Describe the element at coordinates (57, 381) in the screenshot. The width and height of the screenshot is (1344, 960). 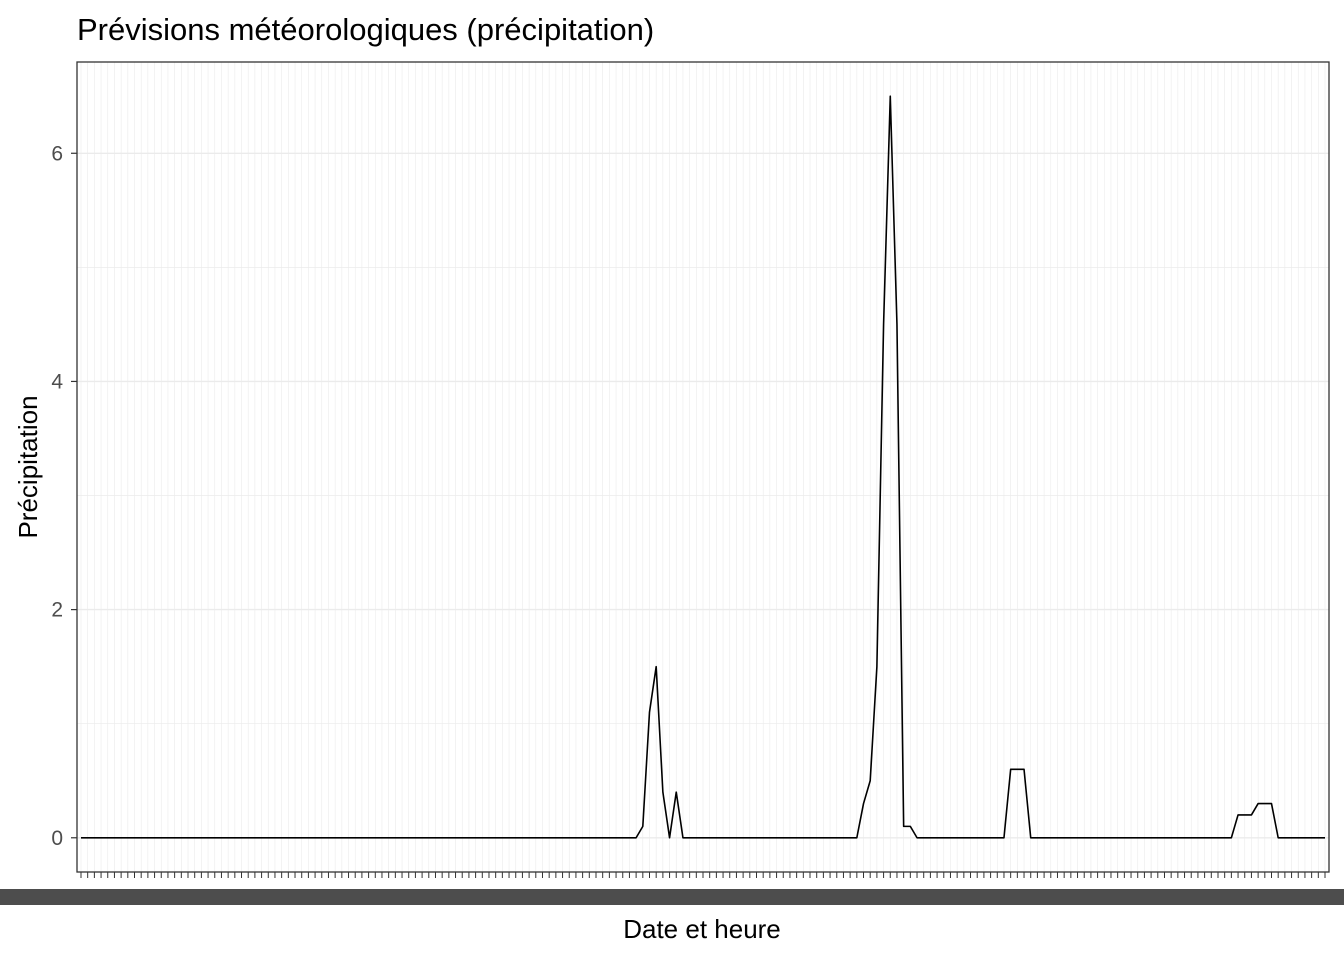
I see `y-tick-label: 4` at that location.